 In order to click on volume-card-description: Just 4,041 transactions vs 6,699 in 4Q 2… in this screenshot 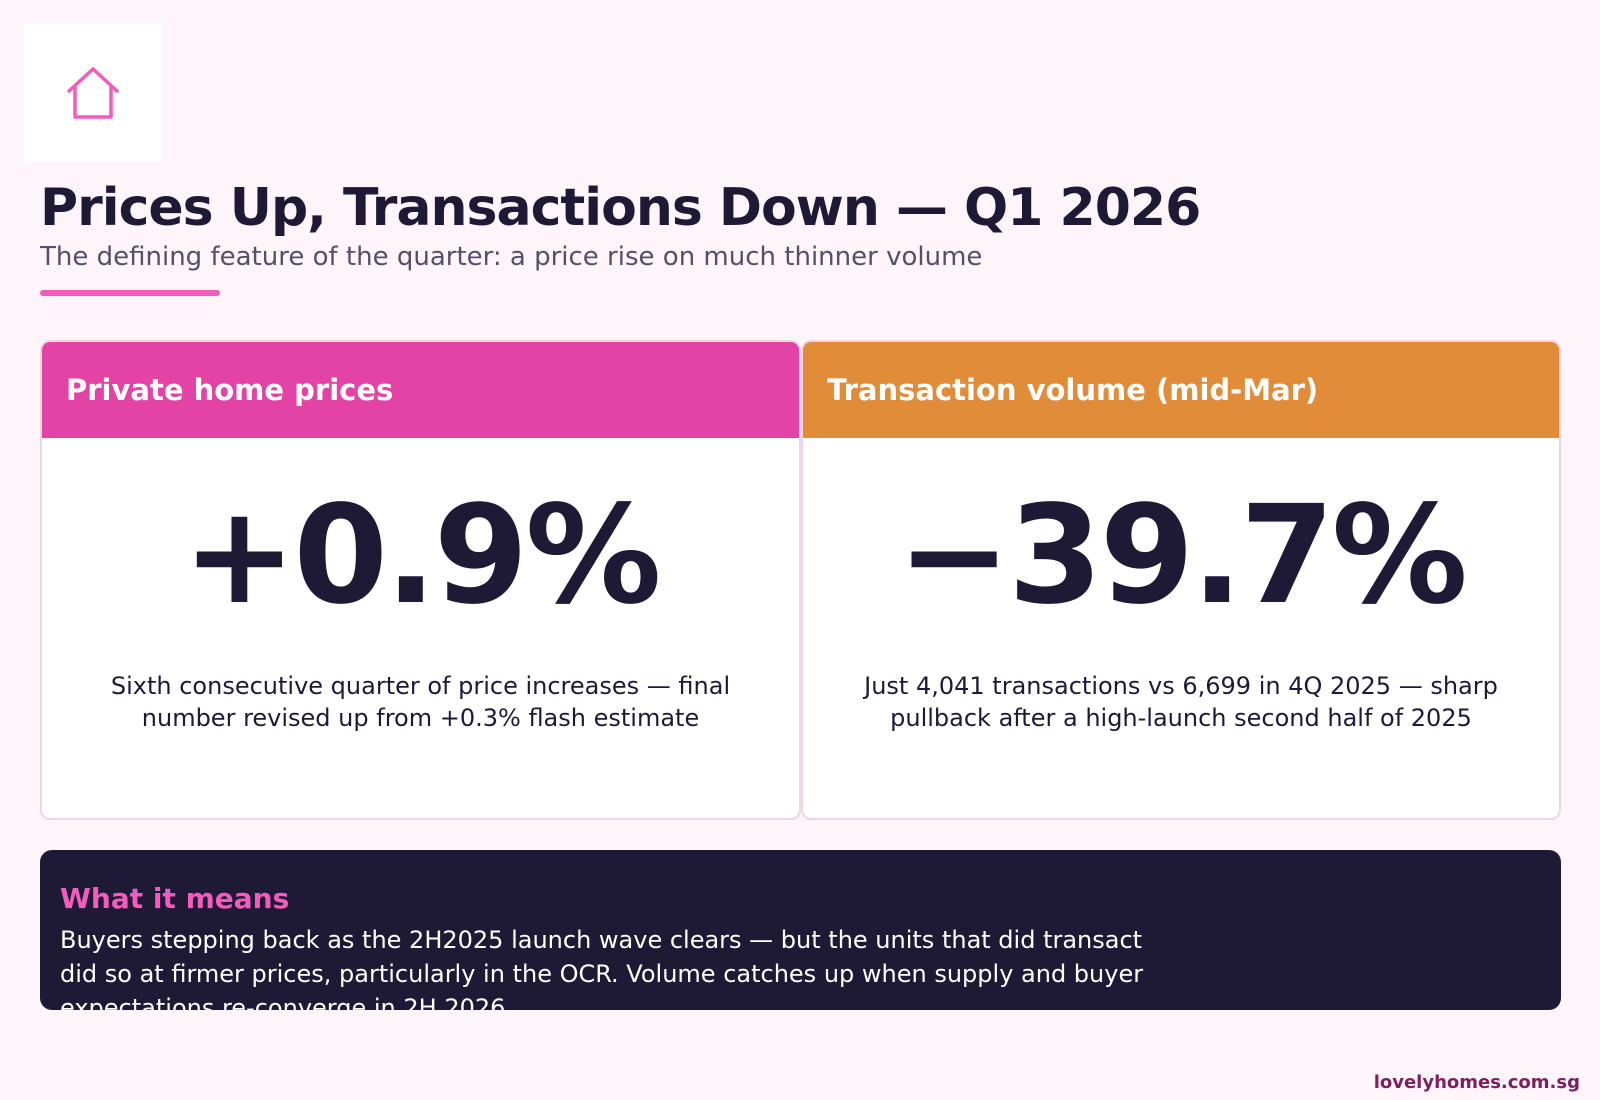, I will do `click(1181, 702)`.